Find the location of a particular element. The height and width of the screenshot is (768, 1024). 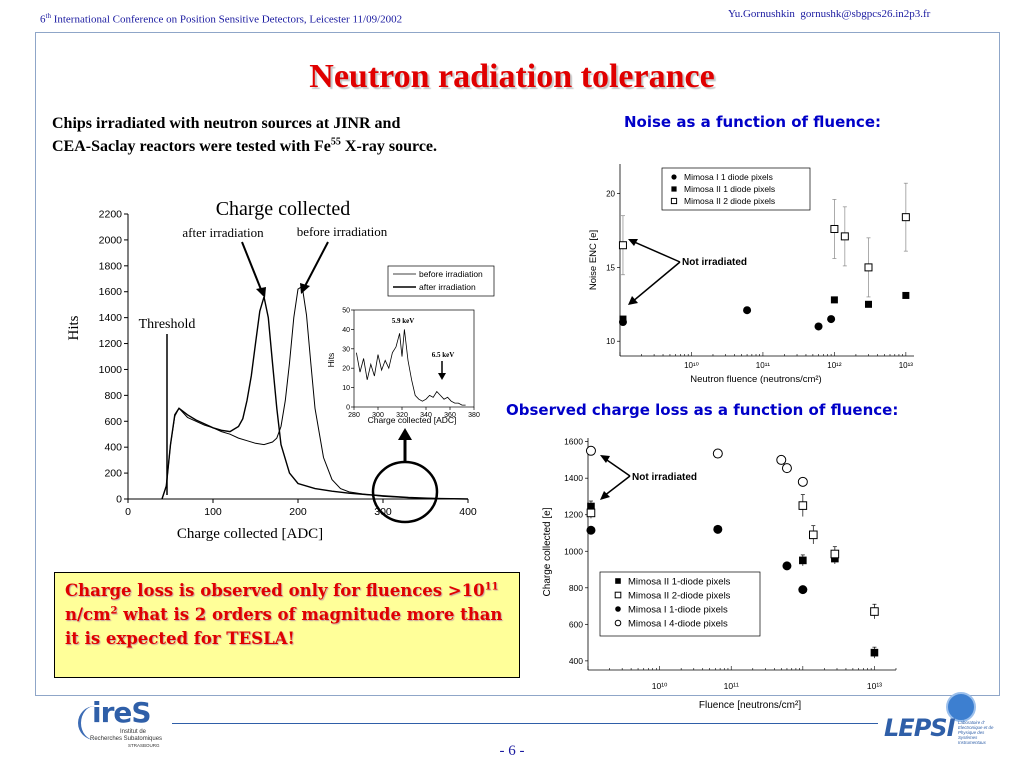

callout-sup-area: 2 is located at coordinates (114, 611).